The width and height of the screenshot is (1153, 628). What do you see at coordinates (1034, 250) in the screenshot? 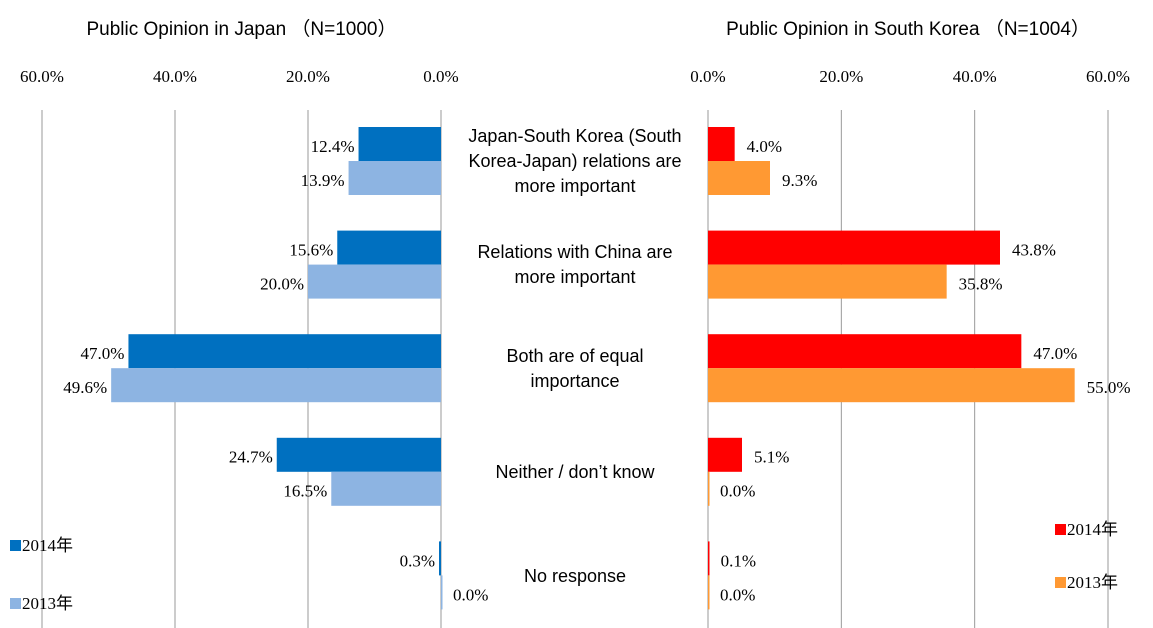
I see `value-label: 43.8%` at bounding box center [1034, 250].